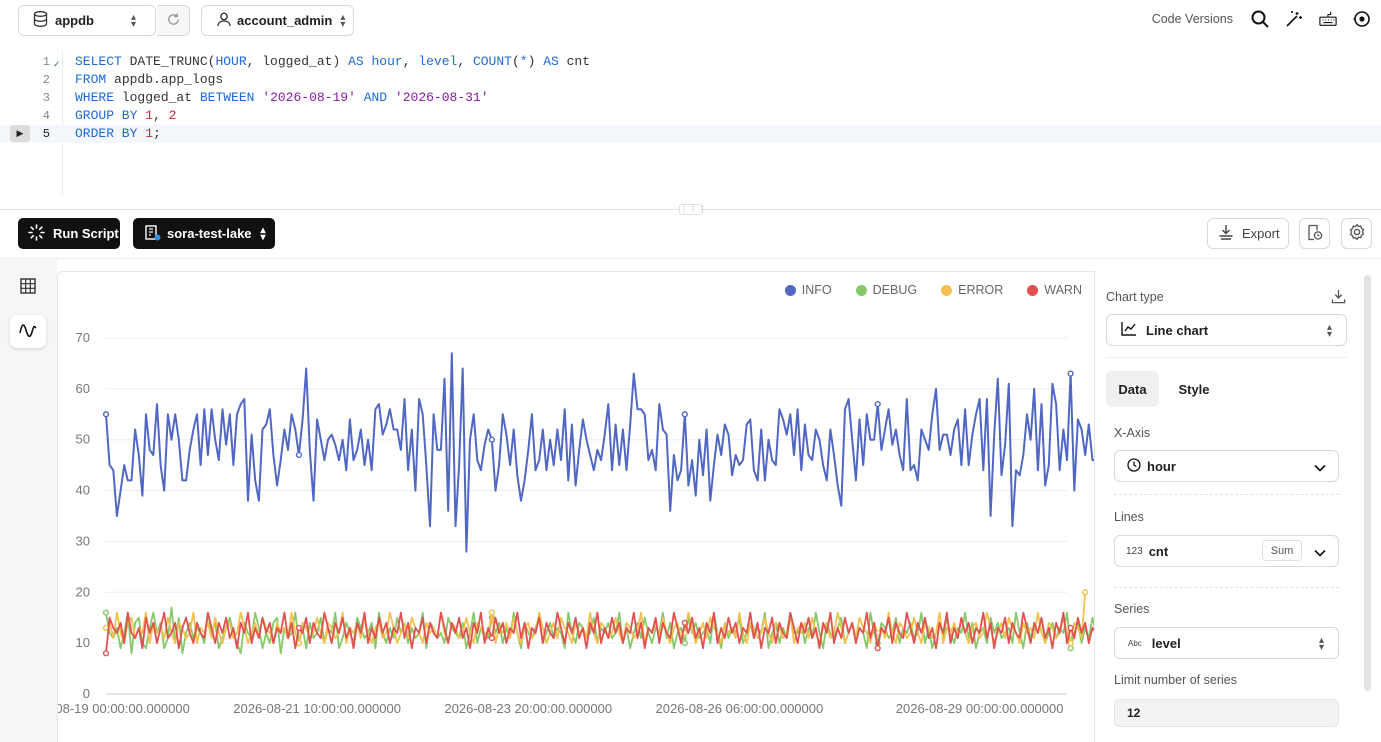 The height and width of the screenshot is (742, 1381). Describe the element at coordinates (46, 134) in the screenshot. I see `line-number: 5` at that location.